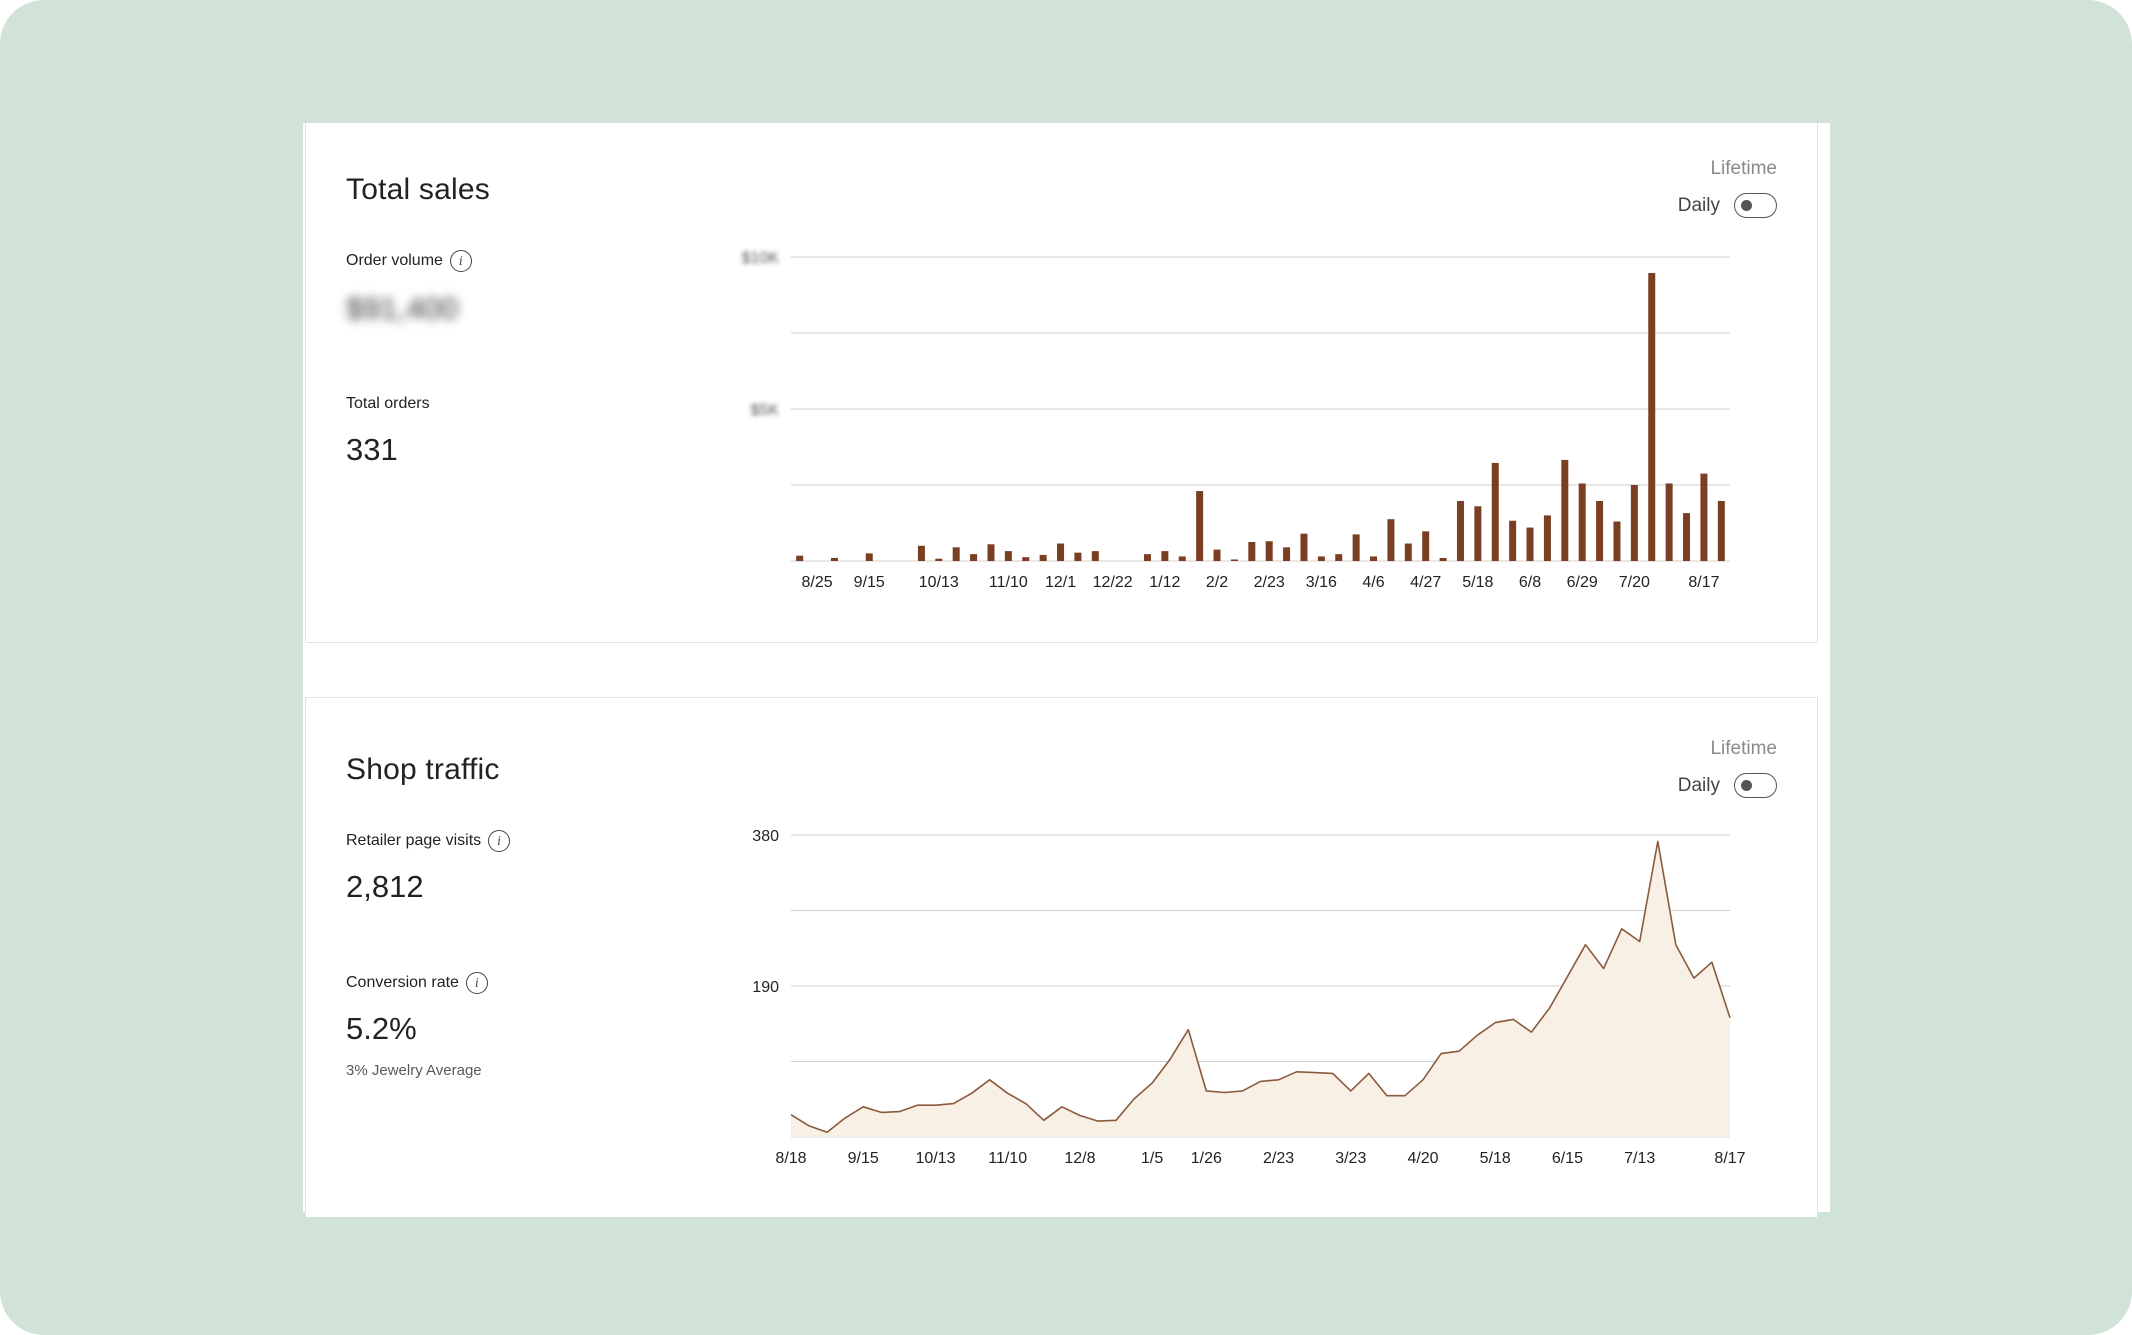 This screenshot has width=2132, height=1335. What do you see at coordinates (1639, 1158) in the screenshot?
I see `x-tick-label: 7/13` at bounding box center [1639, 1158].